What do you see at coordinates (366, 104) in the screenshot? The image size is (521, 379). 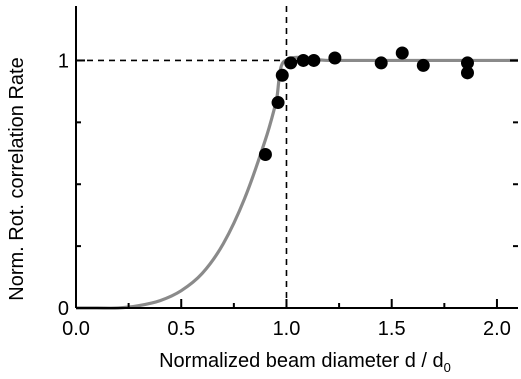 I see `data-points-layer` at bounding box center [366, 104].